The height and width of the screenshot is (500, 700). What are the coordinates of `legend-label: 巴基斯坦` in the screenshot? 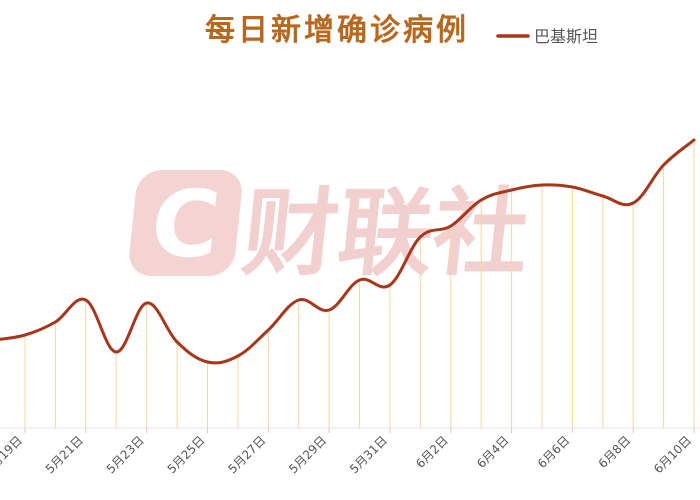 It's located at (566, 36).